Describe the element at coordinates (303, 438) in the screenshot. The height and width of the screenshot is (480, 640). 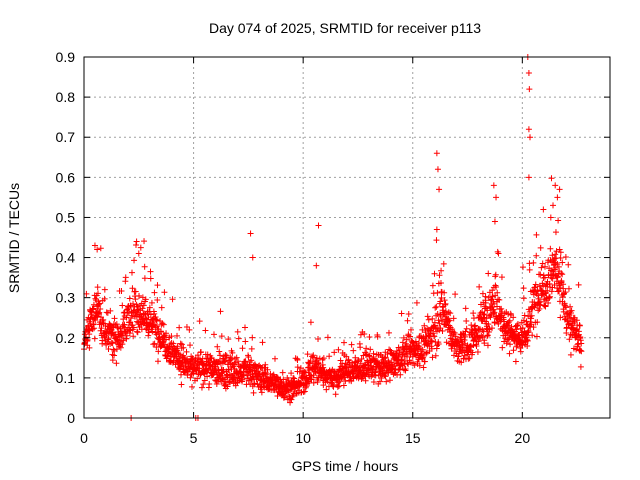
I see `x-tick-label: 10` at that location.